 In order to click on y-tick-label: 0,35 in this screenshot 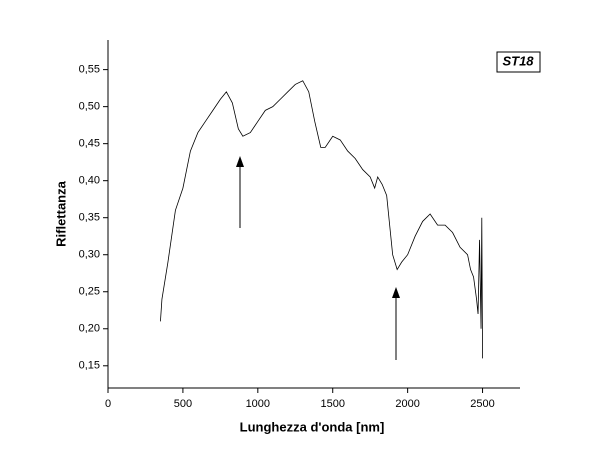, I will do `click(89, 218)`.